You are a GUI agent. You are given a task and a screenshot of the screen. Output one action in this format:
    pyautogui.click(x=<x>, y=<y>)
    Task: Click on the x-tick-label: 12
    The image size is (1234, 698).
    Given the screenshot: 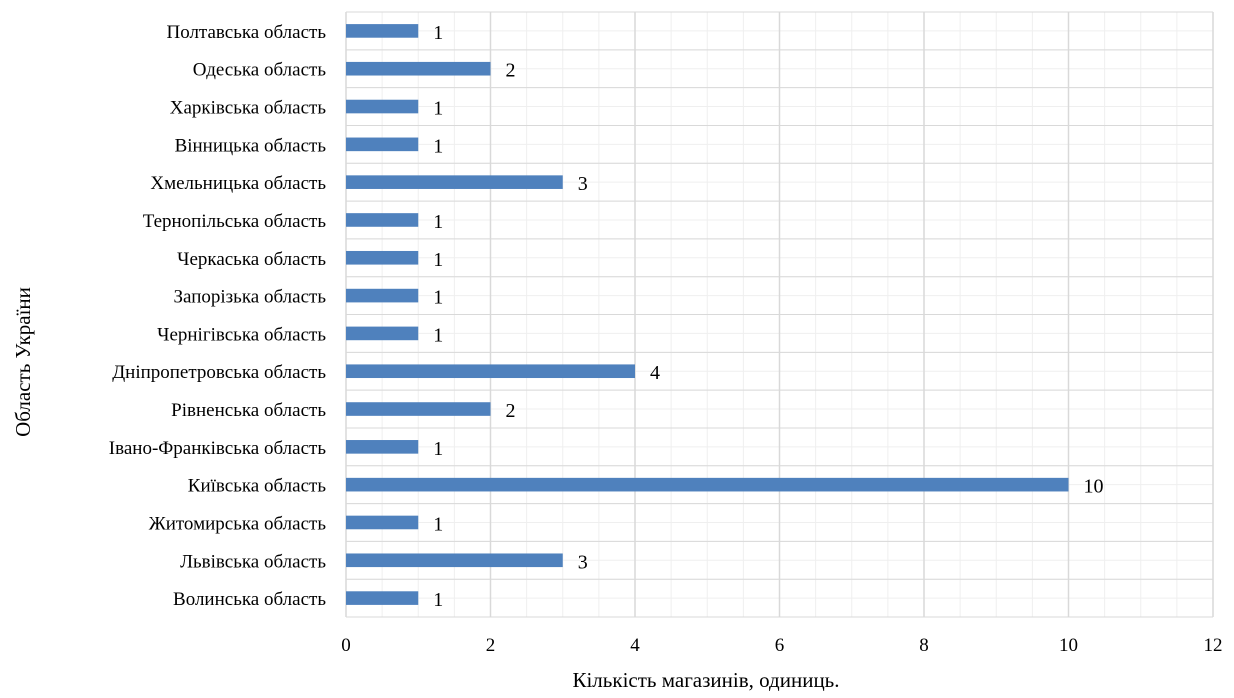 What is the action you would take?
    pyautogui.click(x=1213, y=645)
    